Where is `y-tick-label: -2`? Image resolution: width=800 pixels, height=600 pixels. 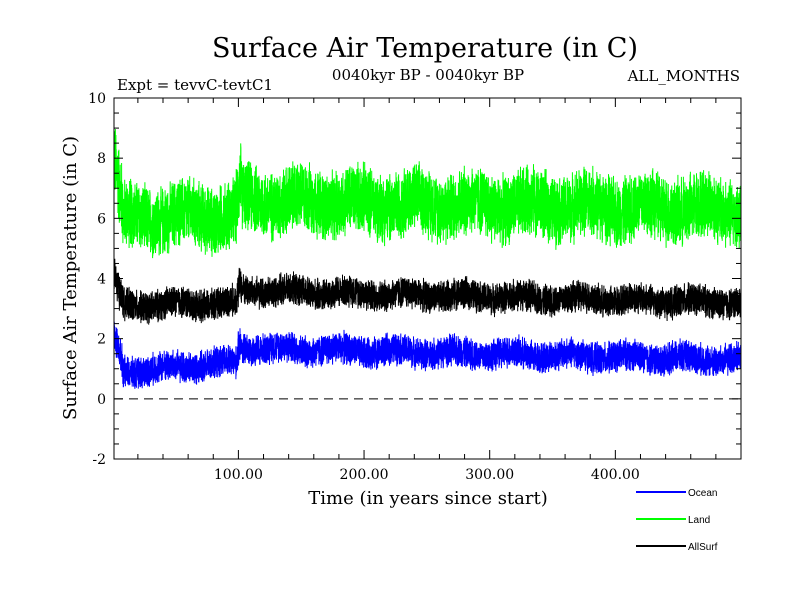
y-tick-label: -2 is located at coordinates (99, 460).